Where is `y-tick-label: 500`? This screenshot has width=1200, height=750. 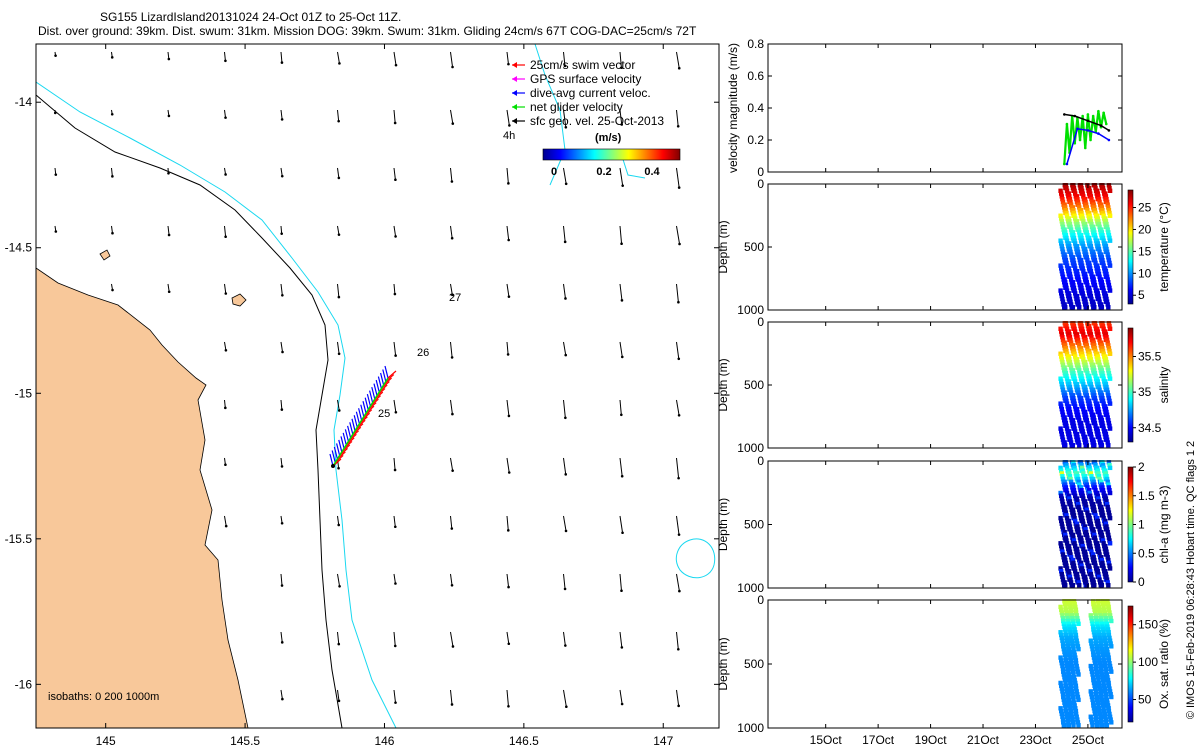 y-tick-label: 500 is located at coordinates (754, 385).